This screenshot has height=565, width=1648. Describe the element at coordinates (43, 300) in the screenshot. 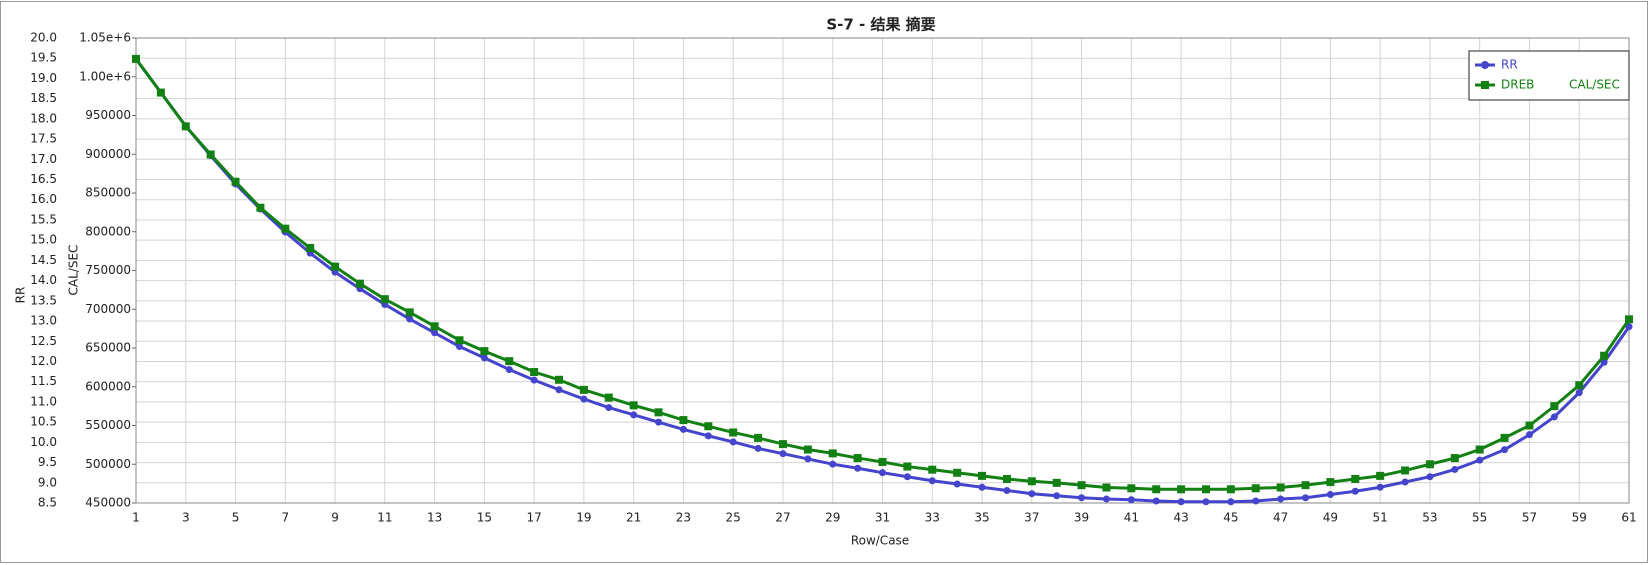

I see `y-tick-label: 13.5` at that location.